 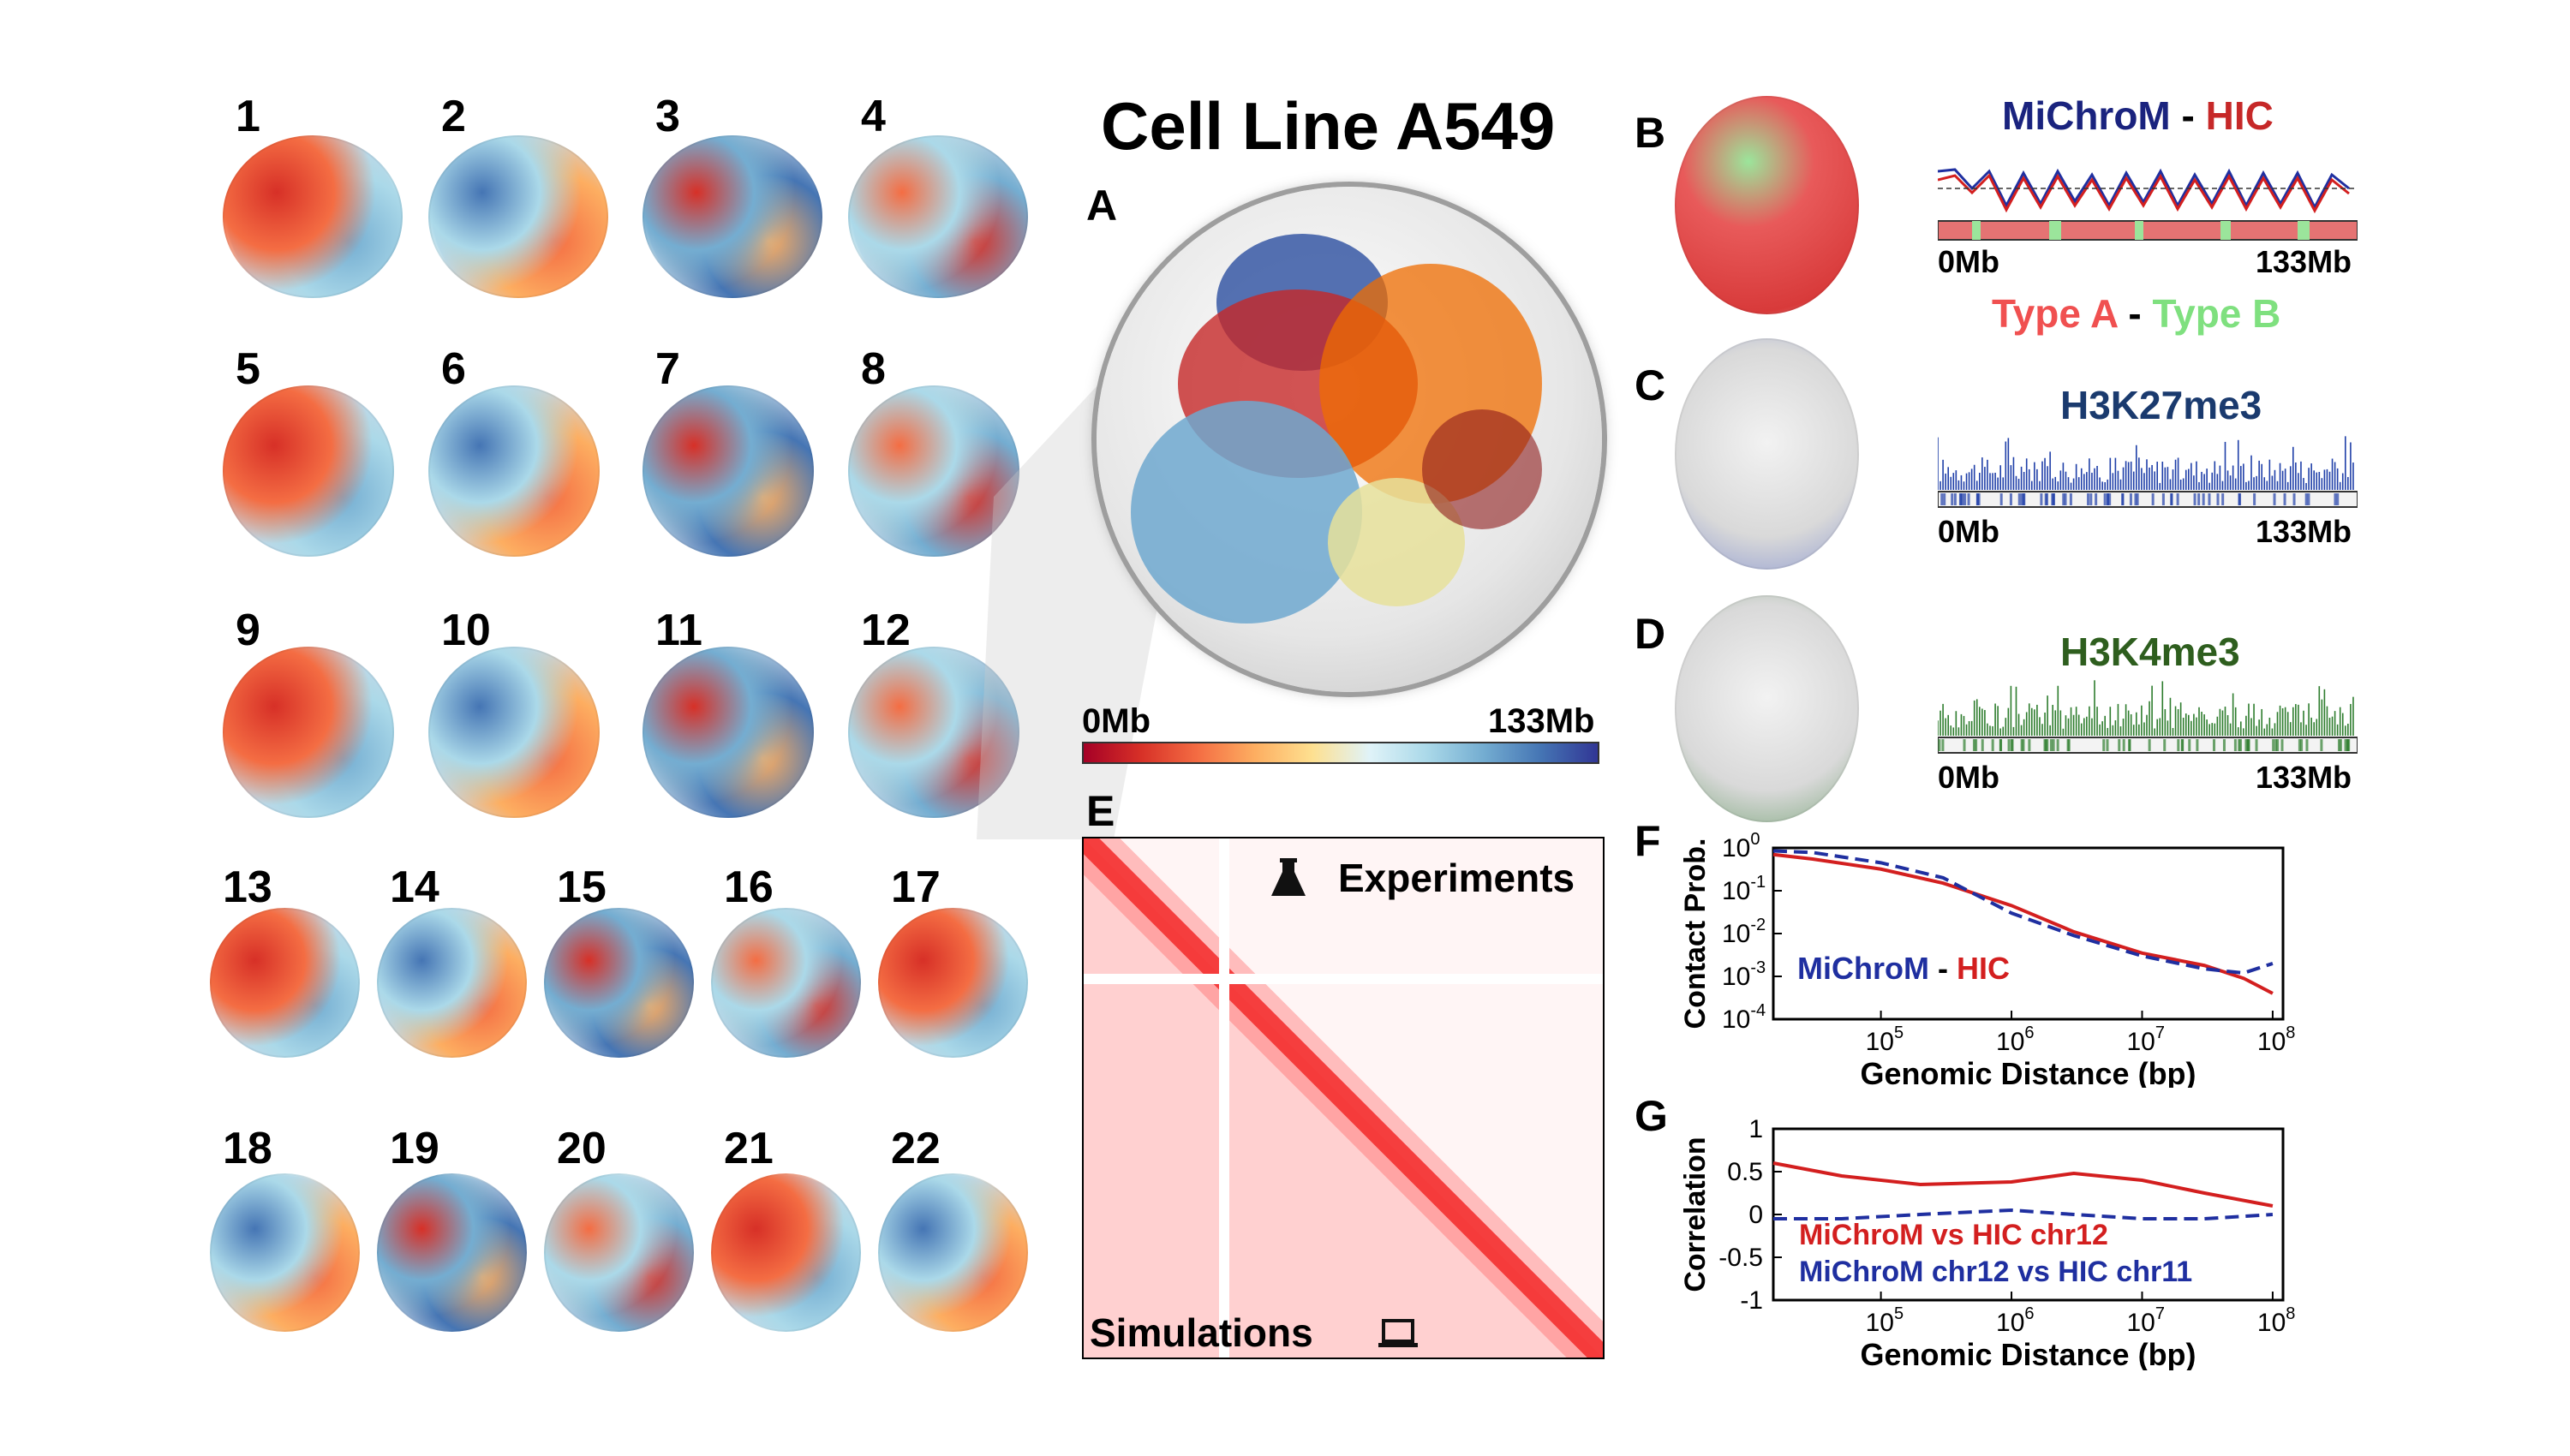 I want to click on y-tick-label: 10⁻⁴, so click(x=1744, y=1017).